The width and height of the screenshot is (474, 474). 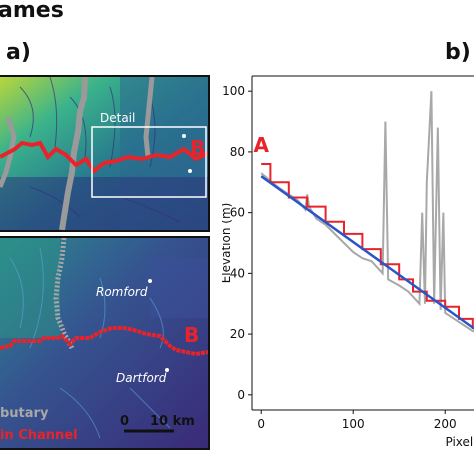 What do you see at coordinates (18, 52) in the screenshot?
I see `panel-a-label: a)` at bounding box center [18, 52].